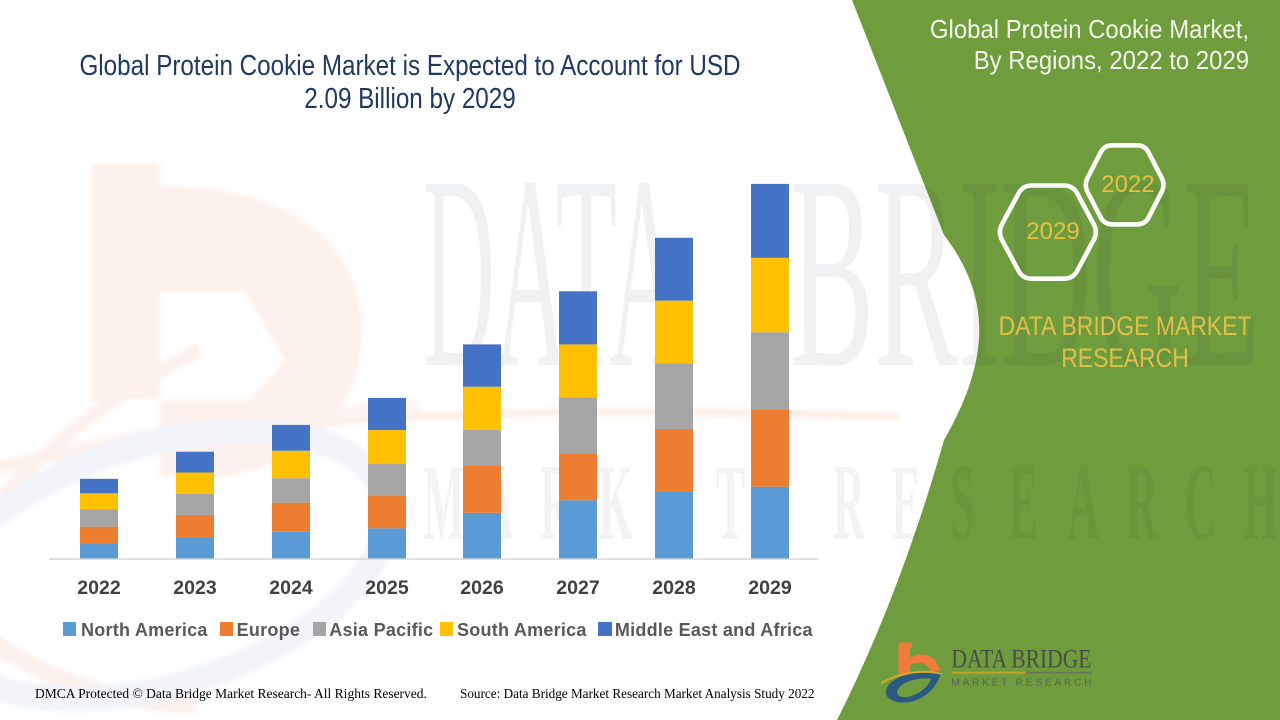 This screenshot has height=720, width=1280. I want to click on svg-text: DATA BRIDGE, so click(1021, 658).